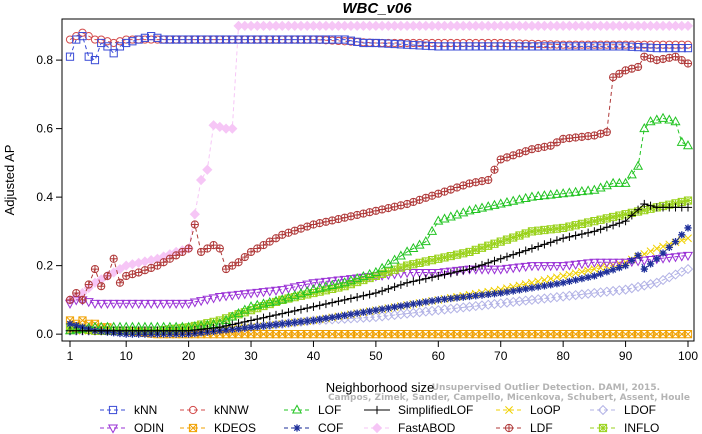 Image resolution: width=702 pixels, height=434 pixels. I want to click on x-tick-label: 50, so click(376, 356).